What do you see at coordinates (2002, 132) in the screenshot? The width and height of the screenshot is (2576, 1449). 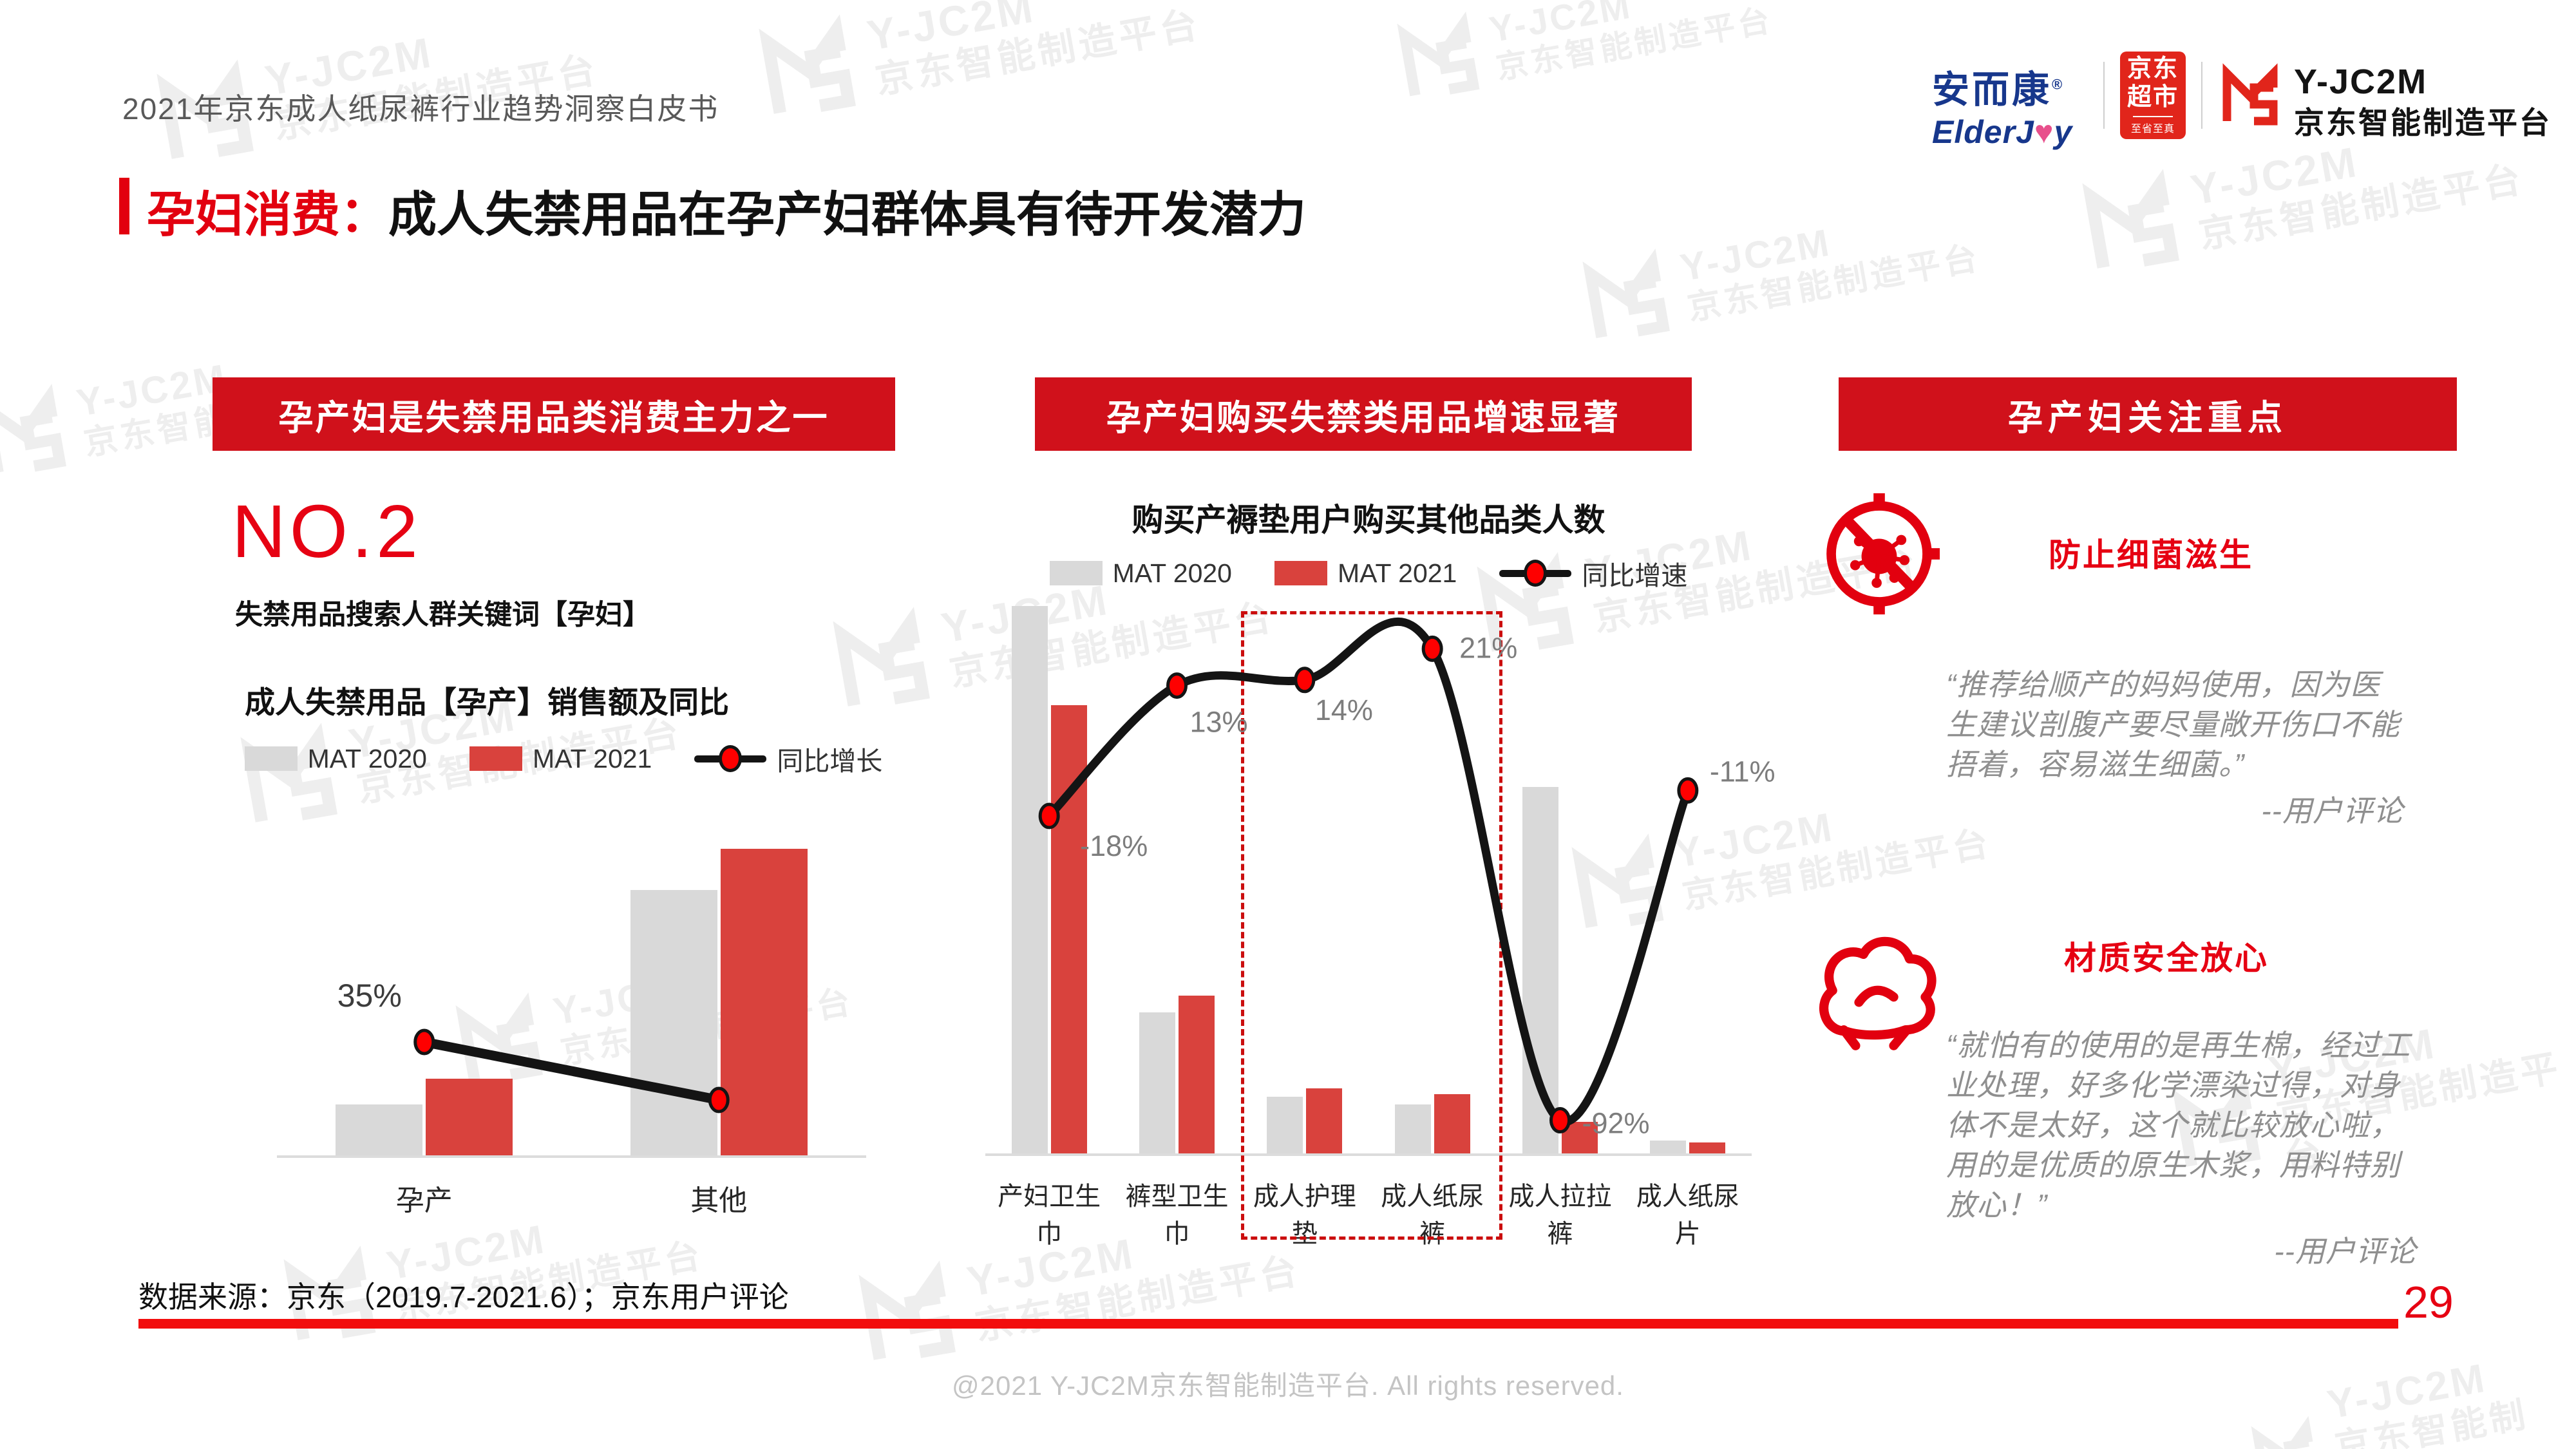 I see `elderjoy-en-label: ElderJ♥y` at bounding box center [2002, 132].